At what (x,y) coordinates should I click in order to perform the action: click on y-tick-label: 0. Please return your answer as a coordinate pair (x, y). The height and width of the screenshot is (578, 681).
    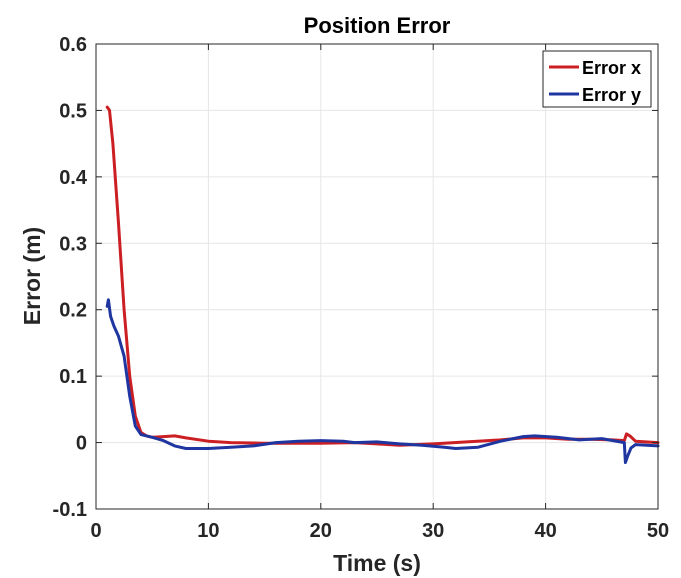
    Looking at the image, I should click on (81, 444).